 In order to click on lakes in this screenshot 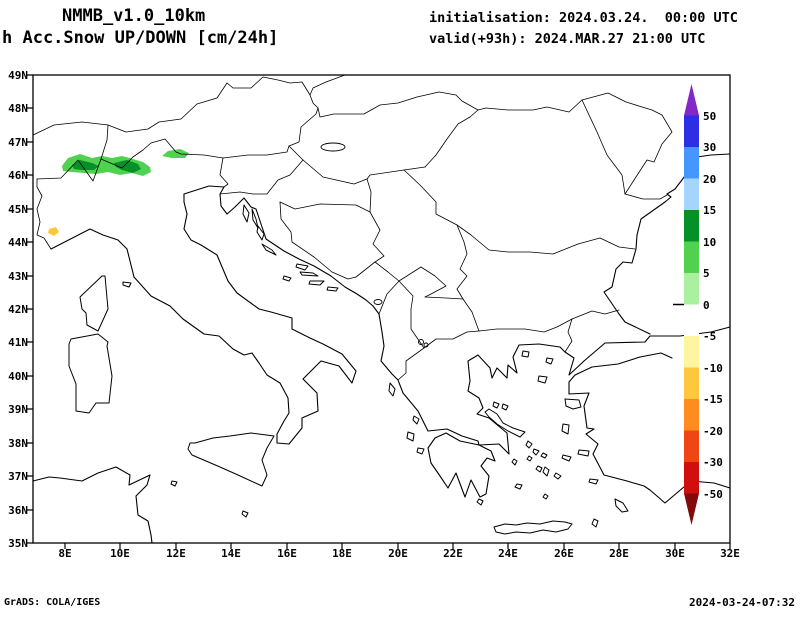, I will do `click(374, 245)`.